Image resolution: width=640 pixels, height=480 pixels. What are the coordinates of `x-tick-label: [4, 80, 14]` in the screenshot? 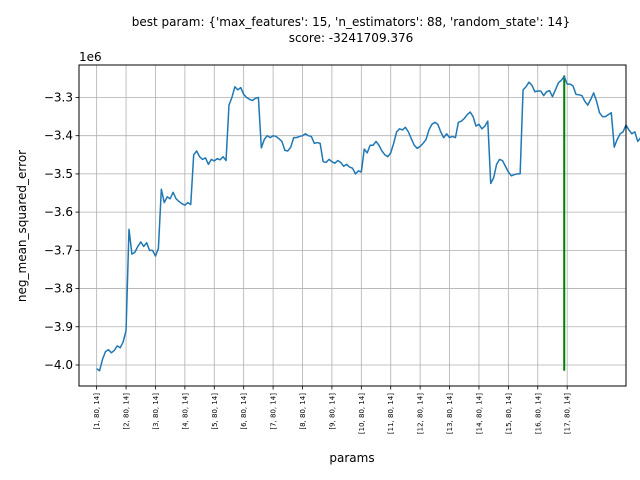 It's located at (185, 411).